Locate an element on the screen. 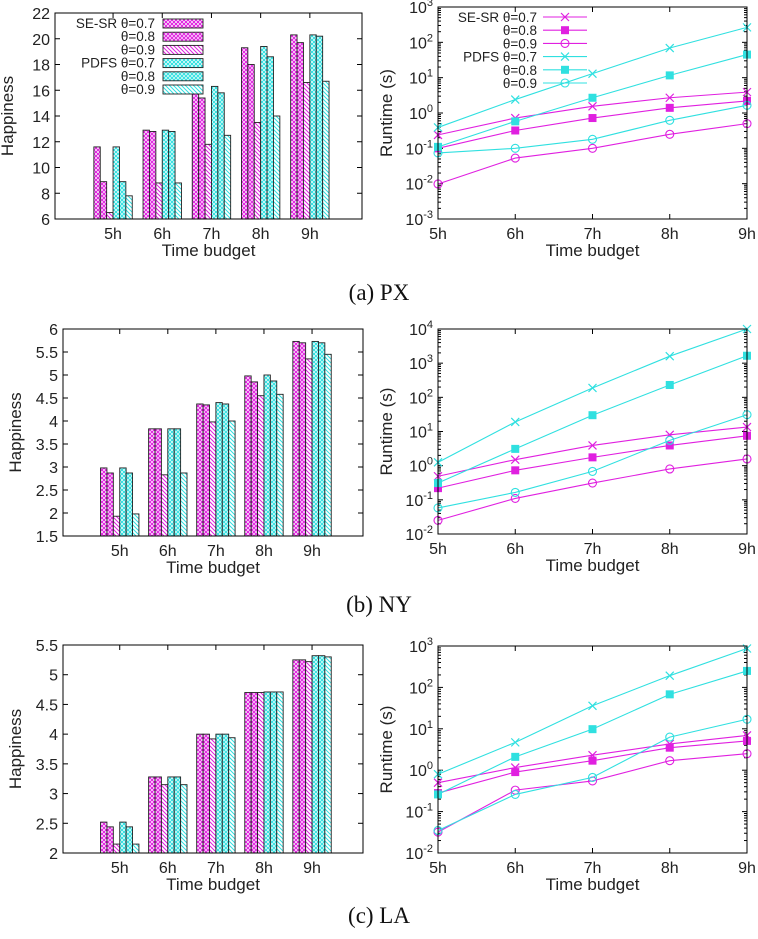  bar-pdfs-0.9-5h is located at coordinates (136, 525).